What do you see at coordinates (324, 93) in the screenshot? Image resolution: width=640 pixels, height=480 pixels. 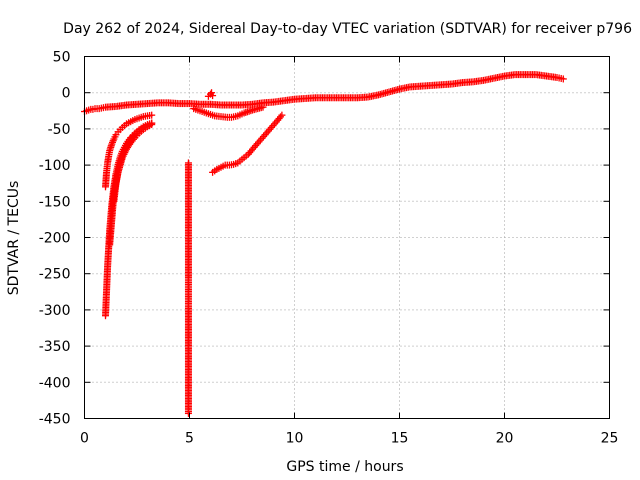 I see `series-main-track` at bounding box center [324, 93].